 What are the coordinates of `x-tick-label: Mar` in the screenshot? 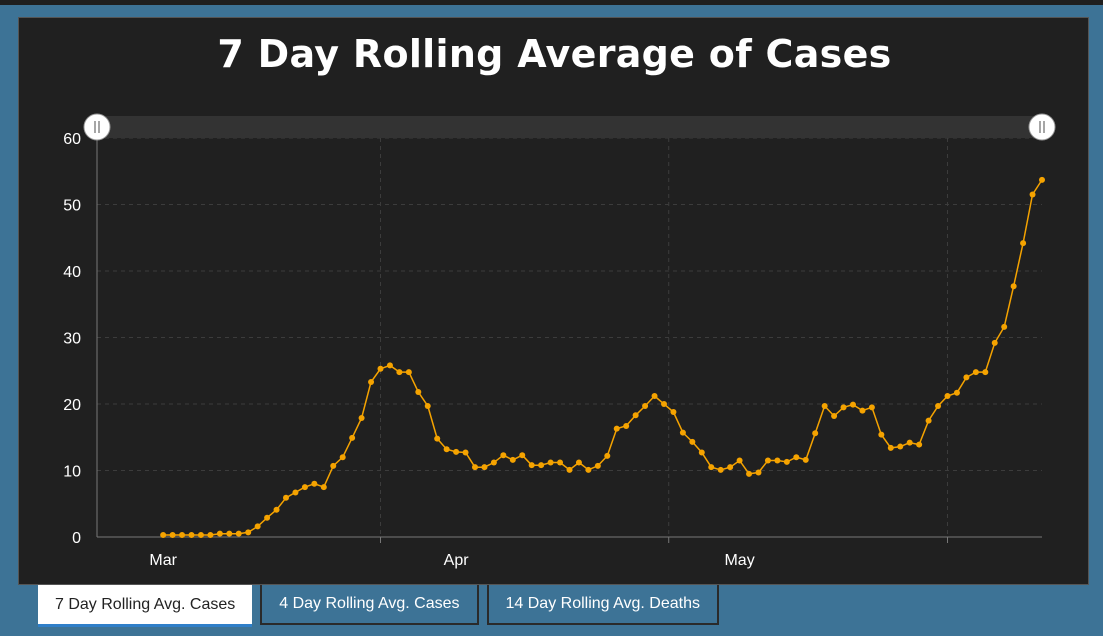 It's located at (163, 560).